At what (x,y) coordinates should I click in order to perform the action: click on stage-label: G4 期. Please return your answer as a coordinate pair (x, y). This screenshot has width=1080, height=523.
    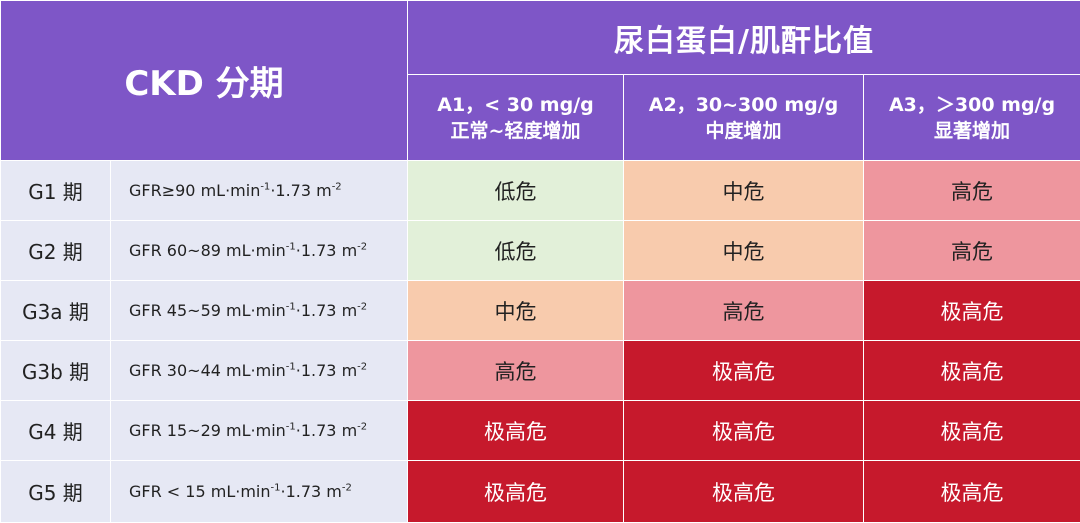
    Looking at the image, I should click on (56, 431).